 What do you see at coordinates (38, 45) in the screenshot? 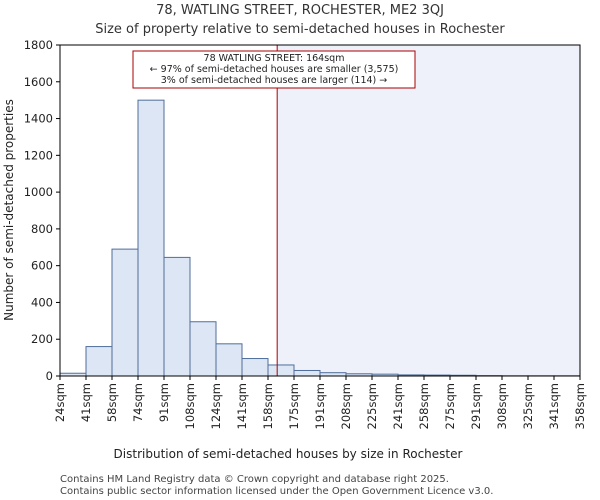
I see `y-tick-label: 1800` at bounding box center [38, 45].